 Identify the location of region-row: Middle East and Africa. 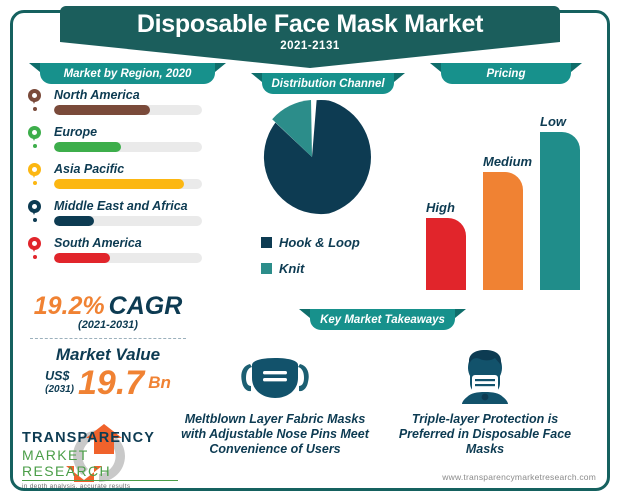
(128, 212).